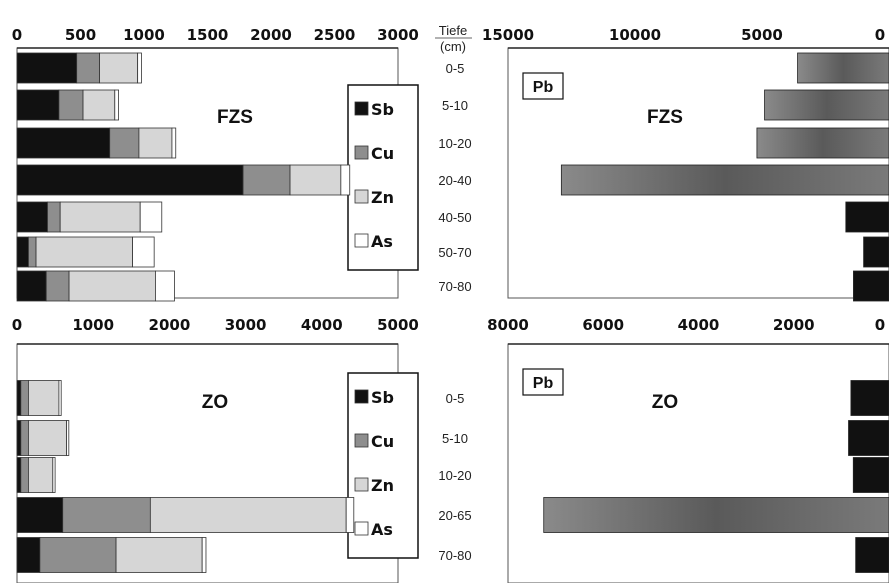 This screenshot has width=889, height=583. I want to click on x-tick-label: 500, so click(80, 35).